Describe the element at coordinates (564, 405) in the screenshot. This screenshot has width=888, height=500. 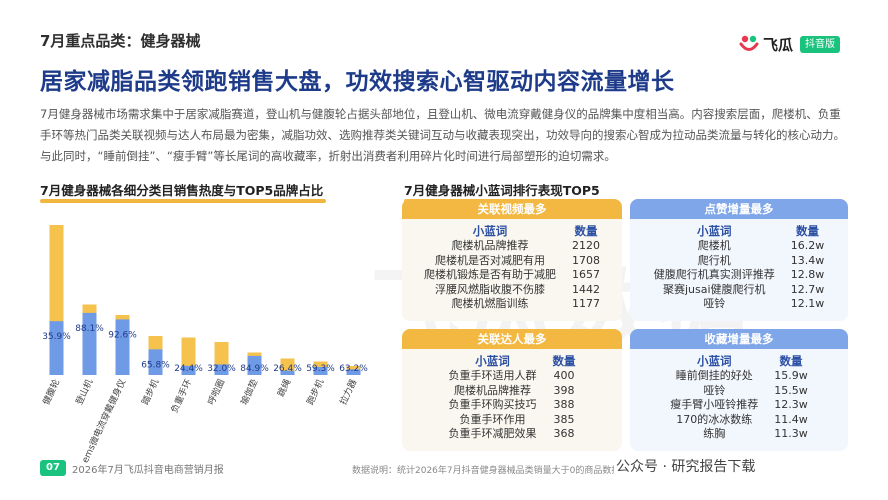
I see `count-cell: 388` at that location.